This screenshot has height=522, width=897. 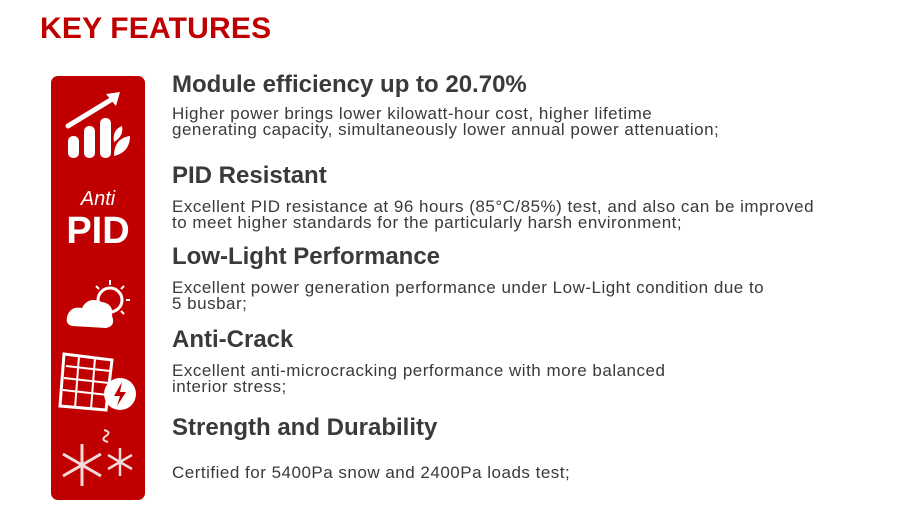 I want to click on growth-chart-leaf-icon, so click(x=98, y=124).